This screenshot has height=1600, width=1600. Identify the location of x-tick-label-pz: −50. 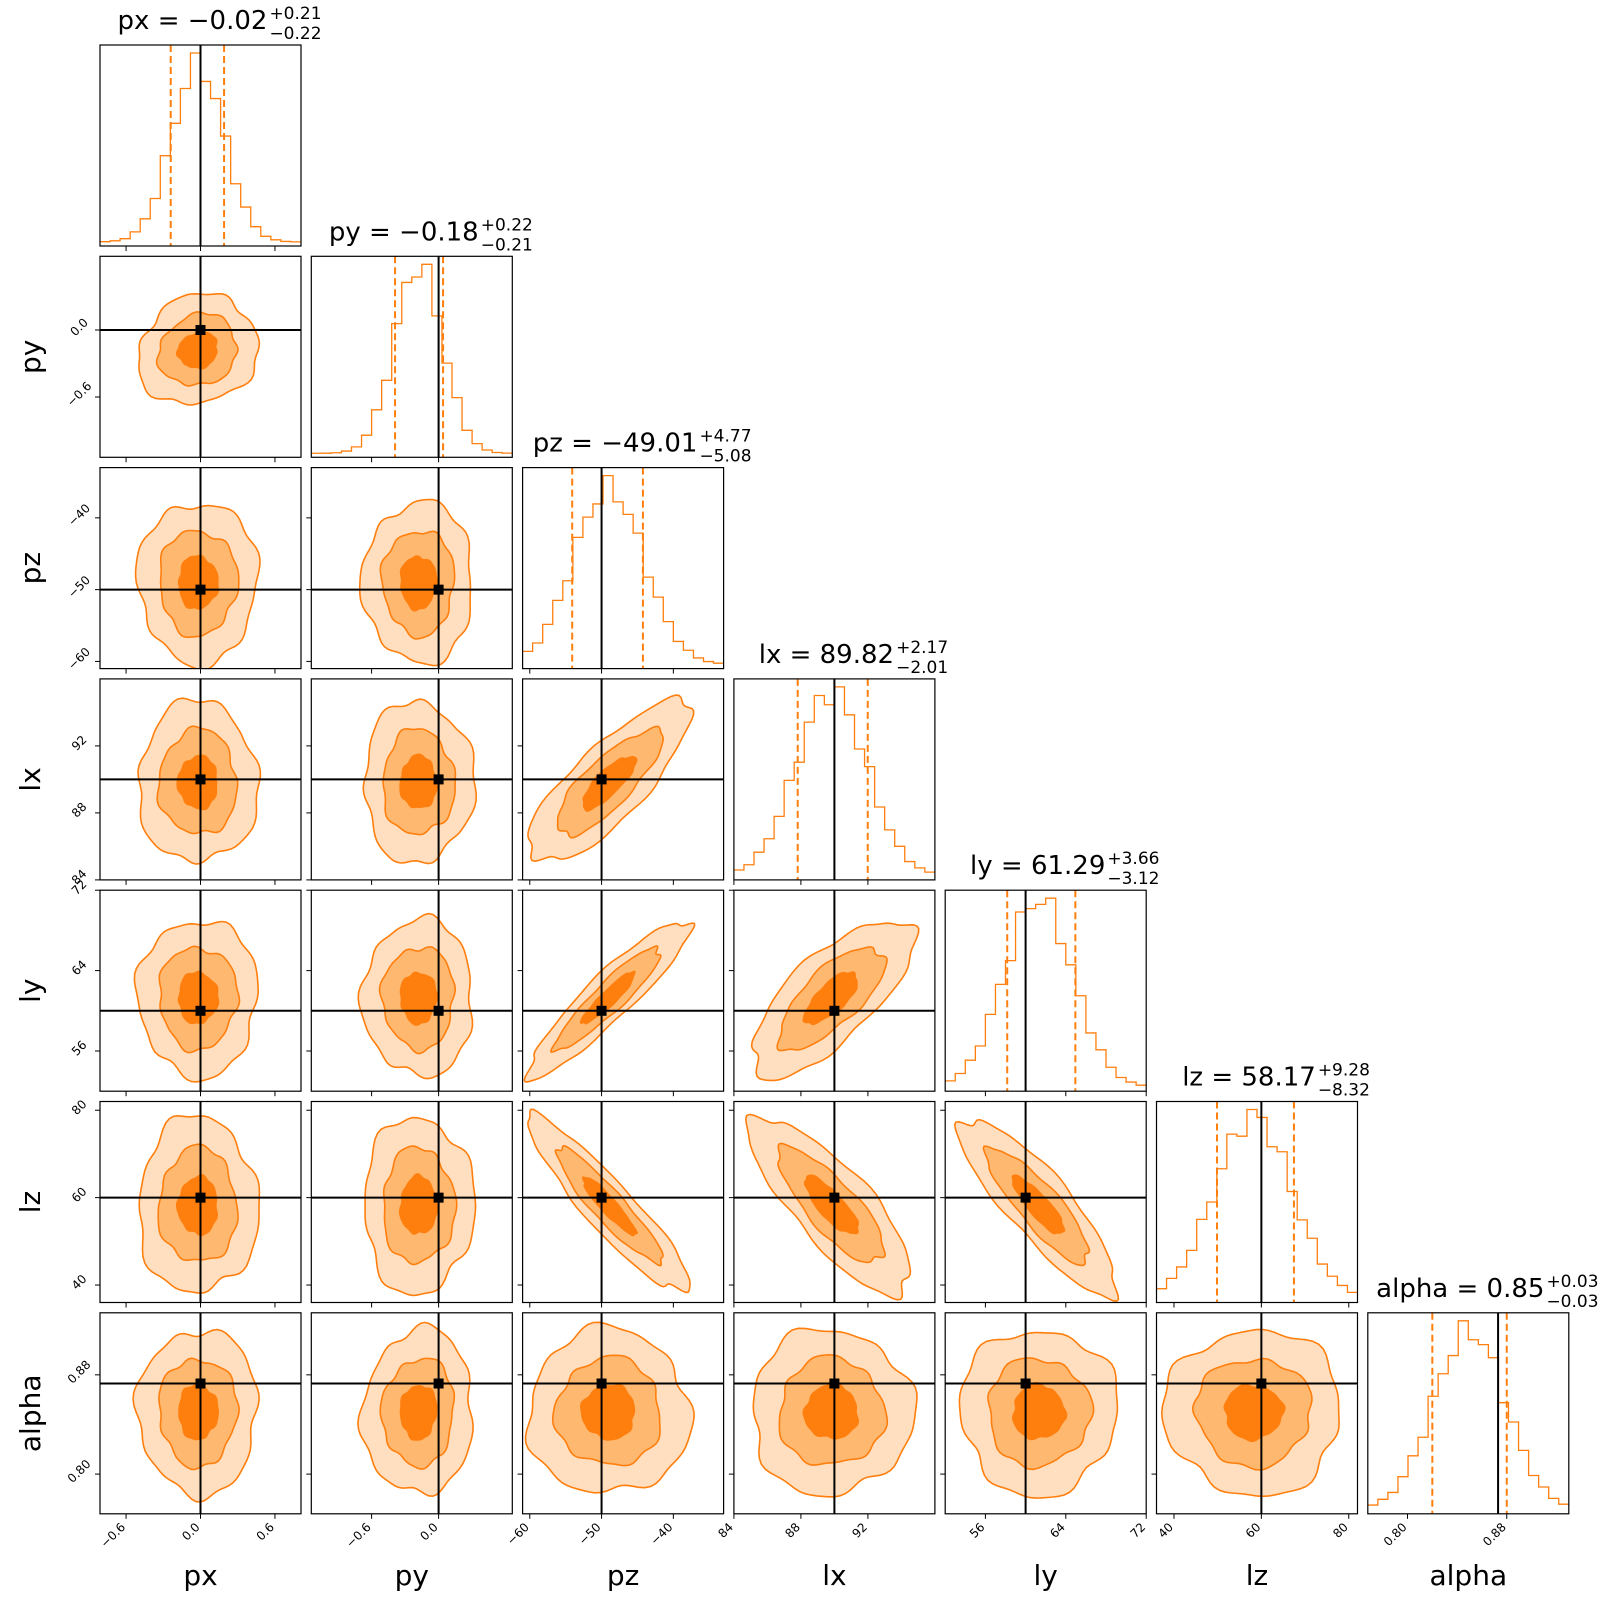
(590, 1534).